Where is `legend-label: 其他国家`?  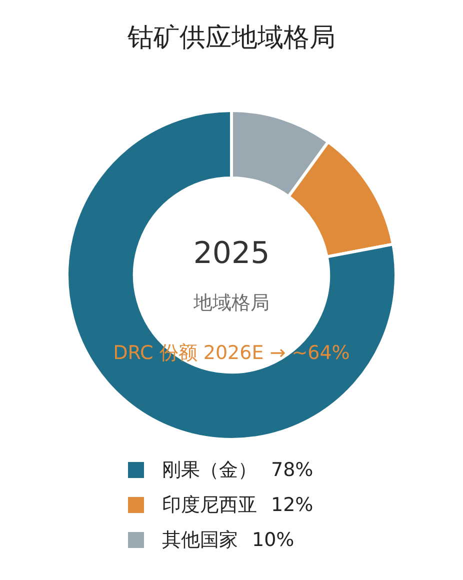
legend-label: 其他国家 is located at coordinates (200, 540).